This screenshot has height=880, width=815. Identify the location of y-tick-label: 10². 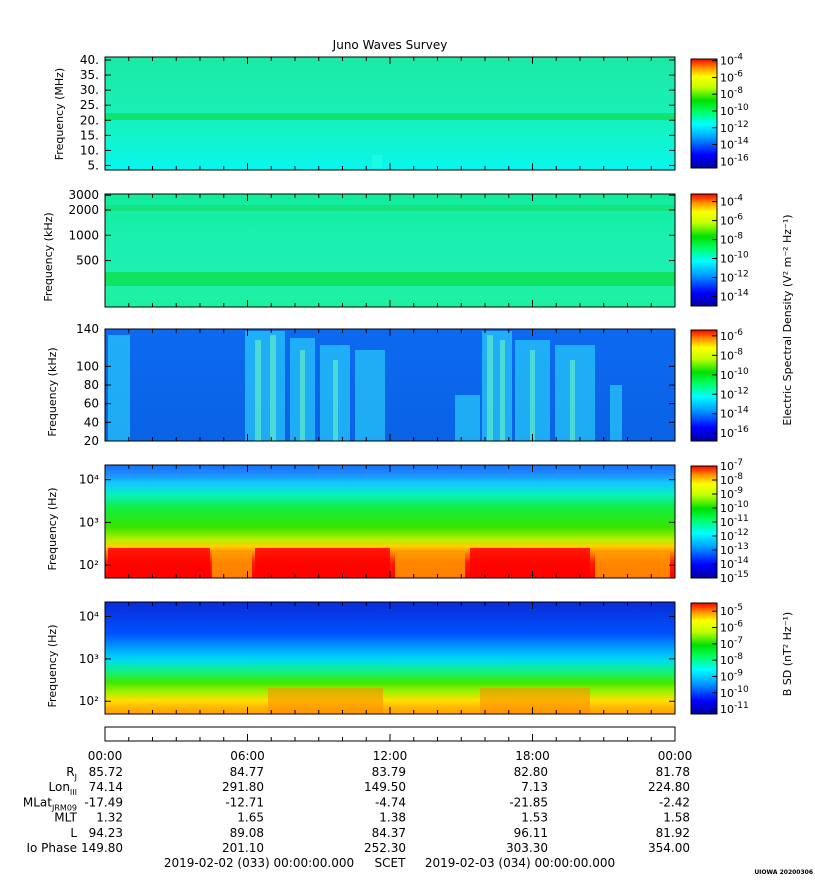
(89, 701).